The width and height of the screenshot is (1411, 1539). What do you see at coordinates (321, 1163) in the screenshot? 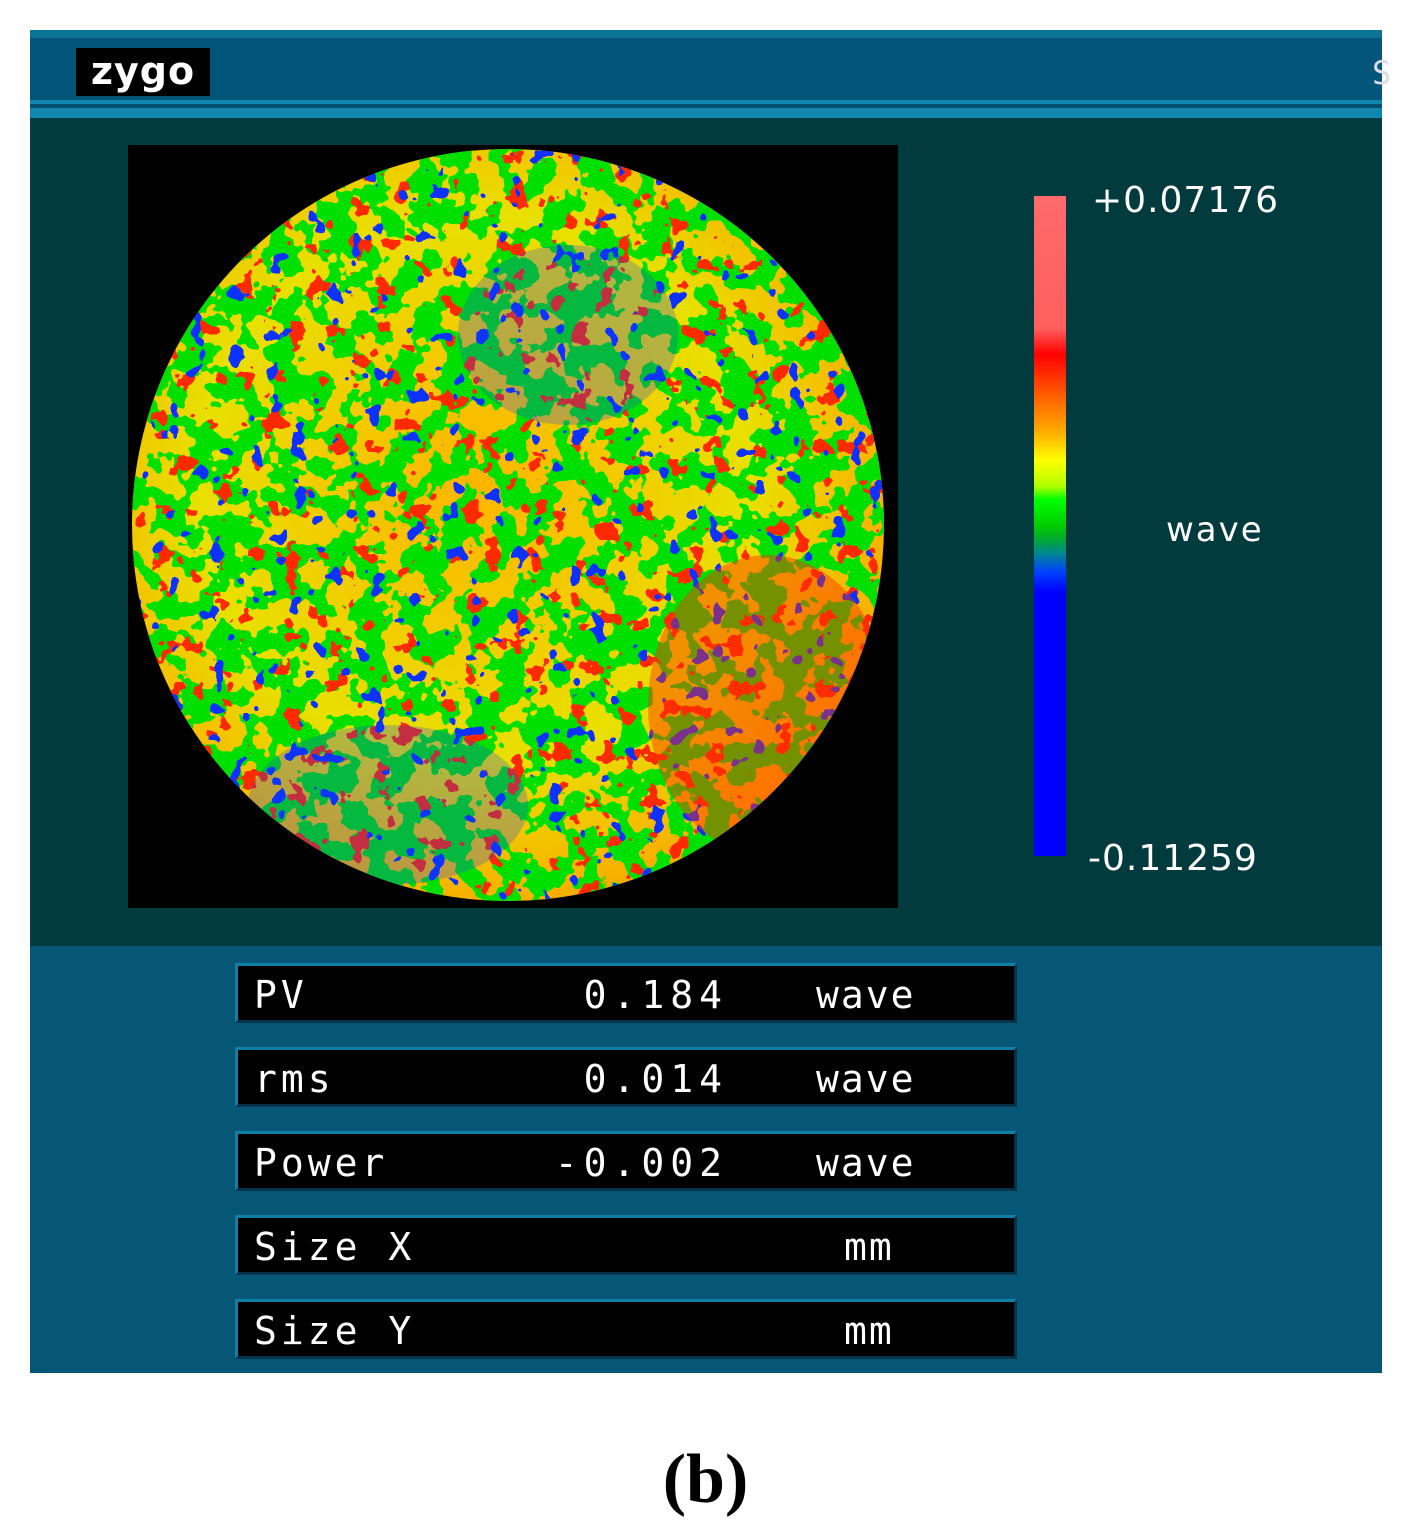
I see `result-label: Power` at bounding box center [321, 1163].